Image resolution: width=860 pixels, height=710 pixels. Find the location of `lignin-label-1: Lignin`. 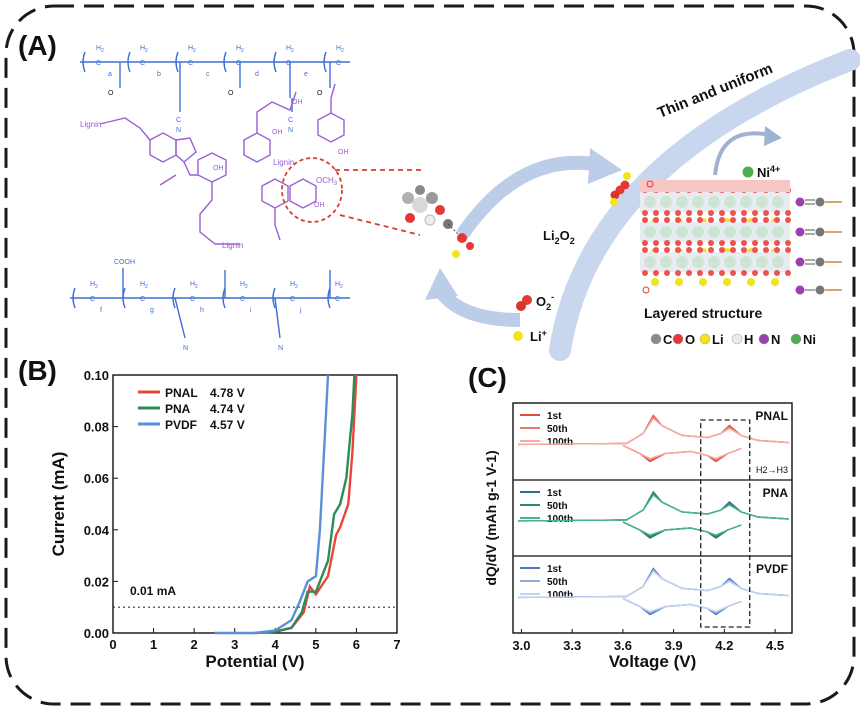

lignin-label-1: Lignin is located at coordinates (90, 124).